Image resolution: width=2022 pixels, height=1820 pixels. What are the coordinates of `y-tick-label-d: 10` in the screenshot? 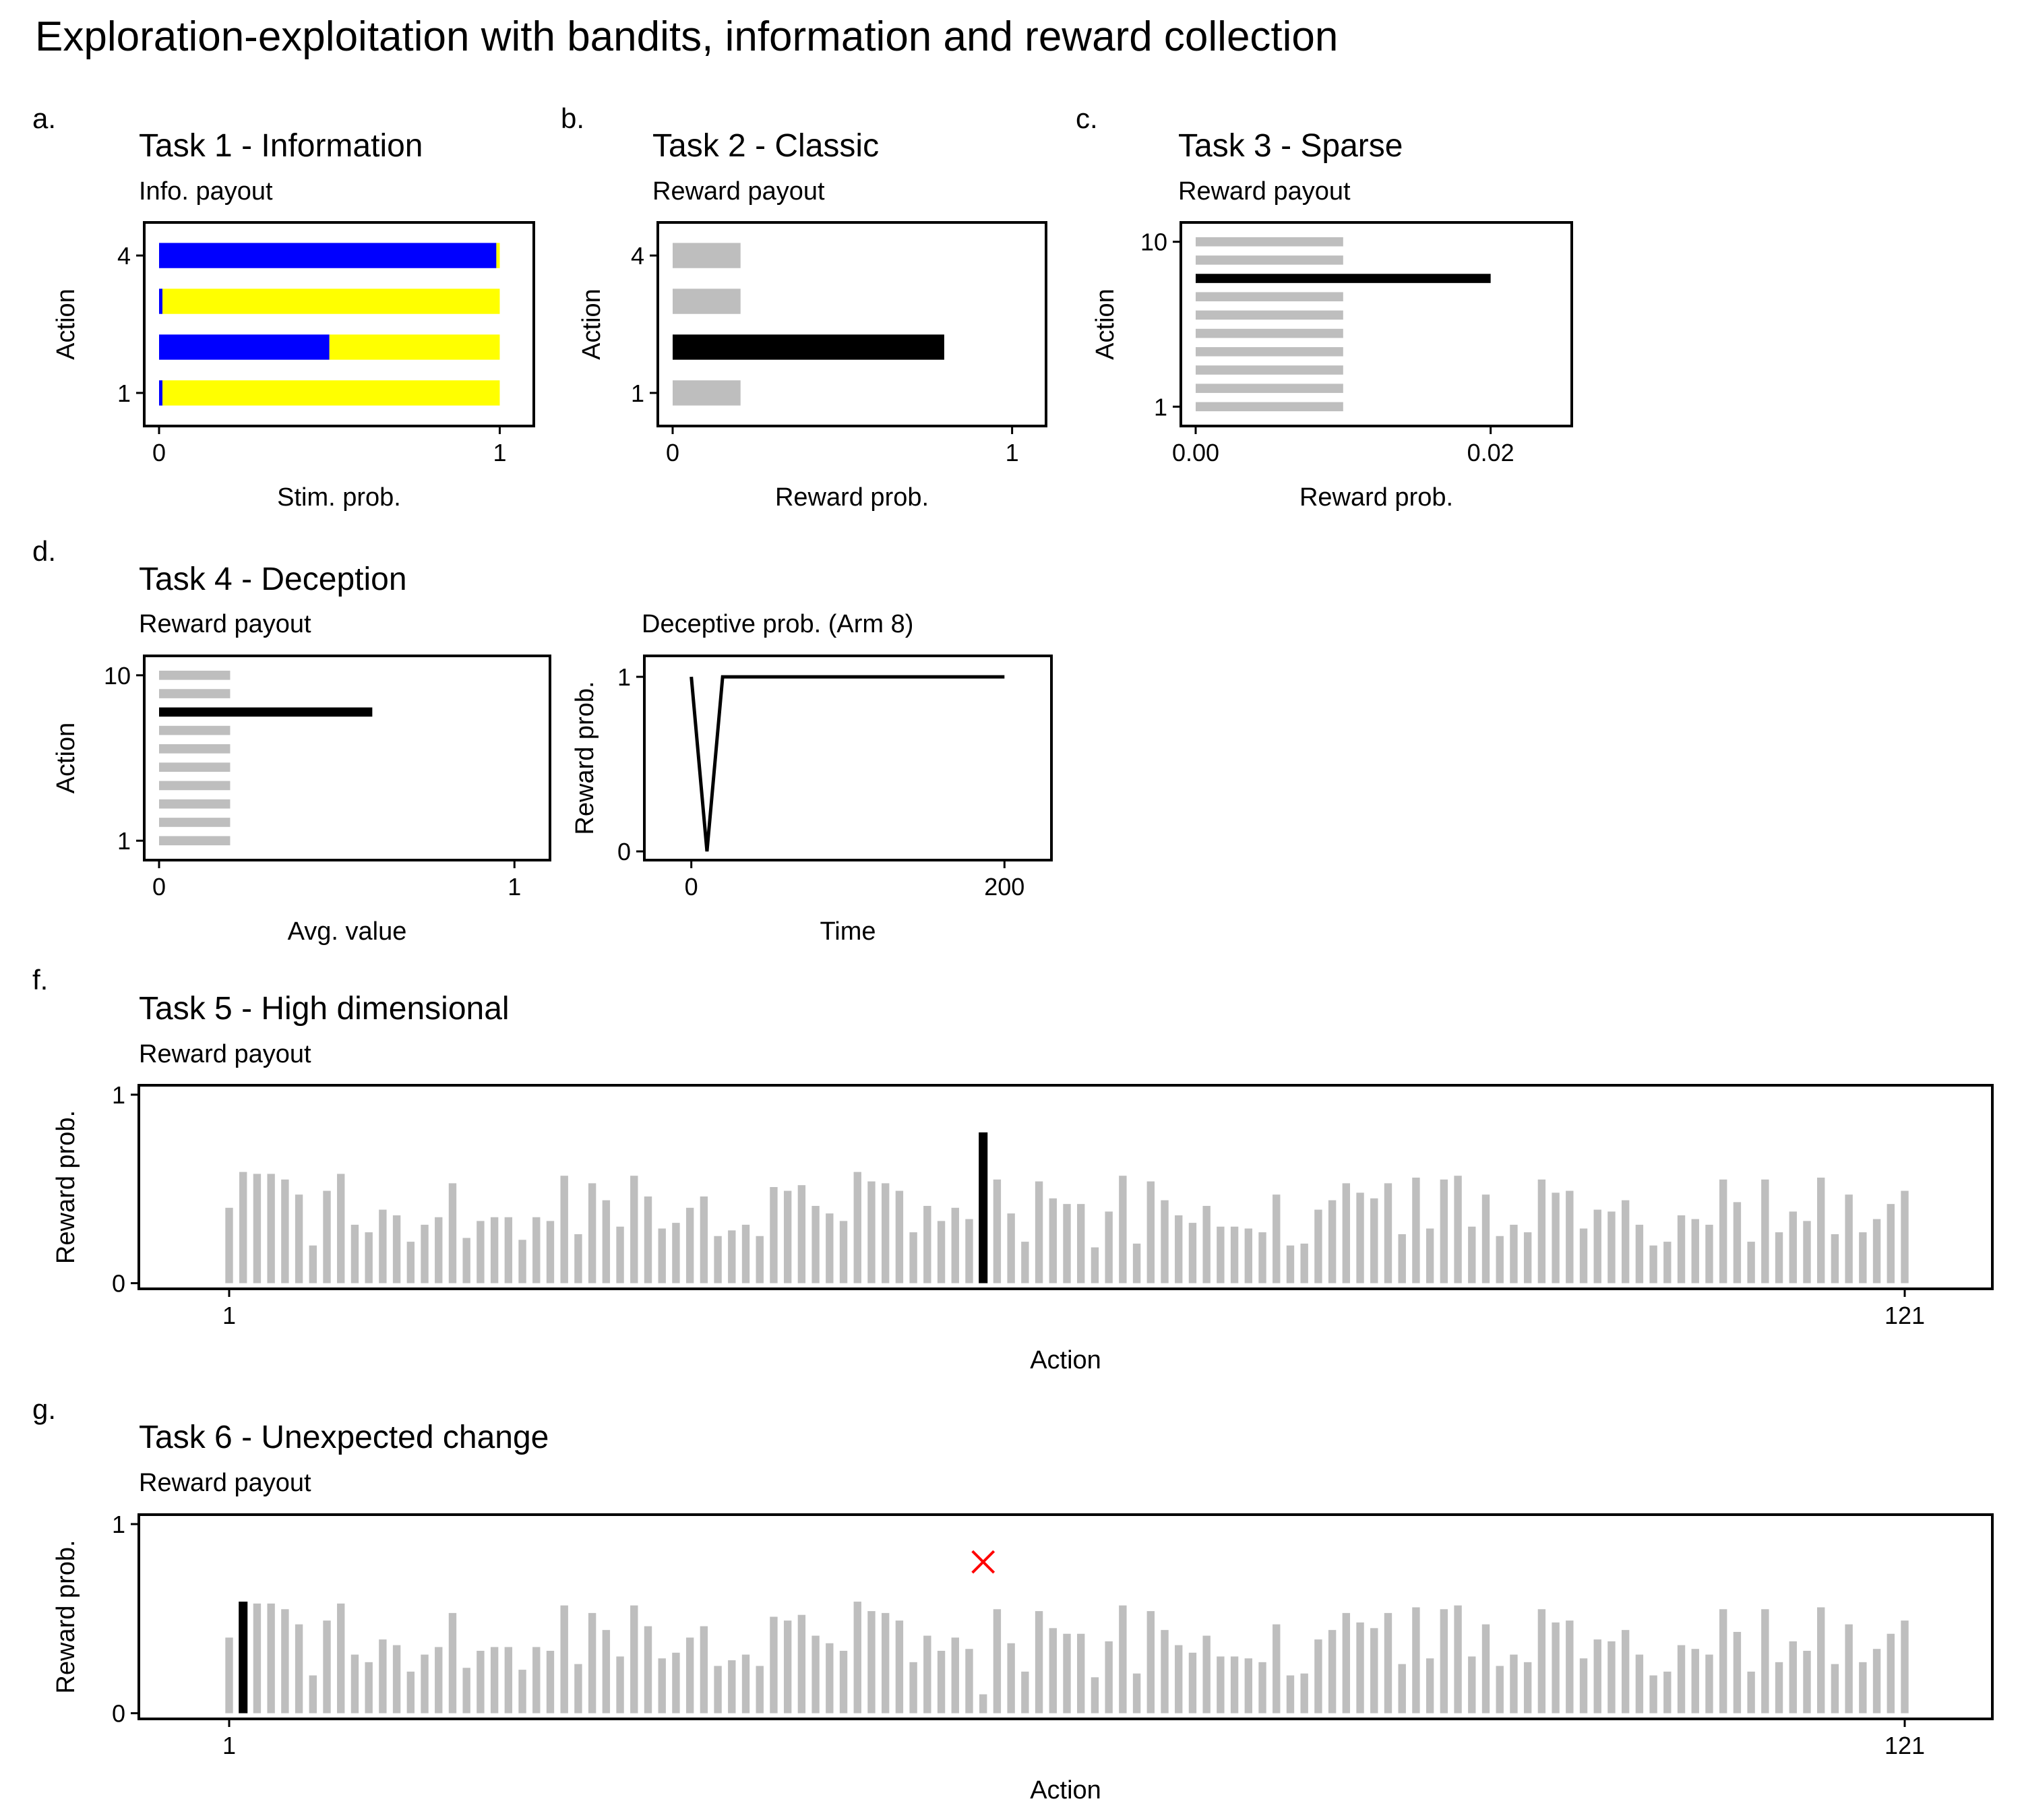 It's located at (117, 676).